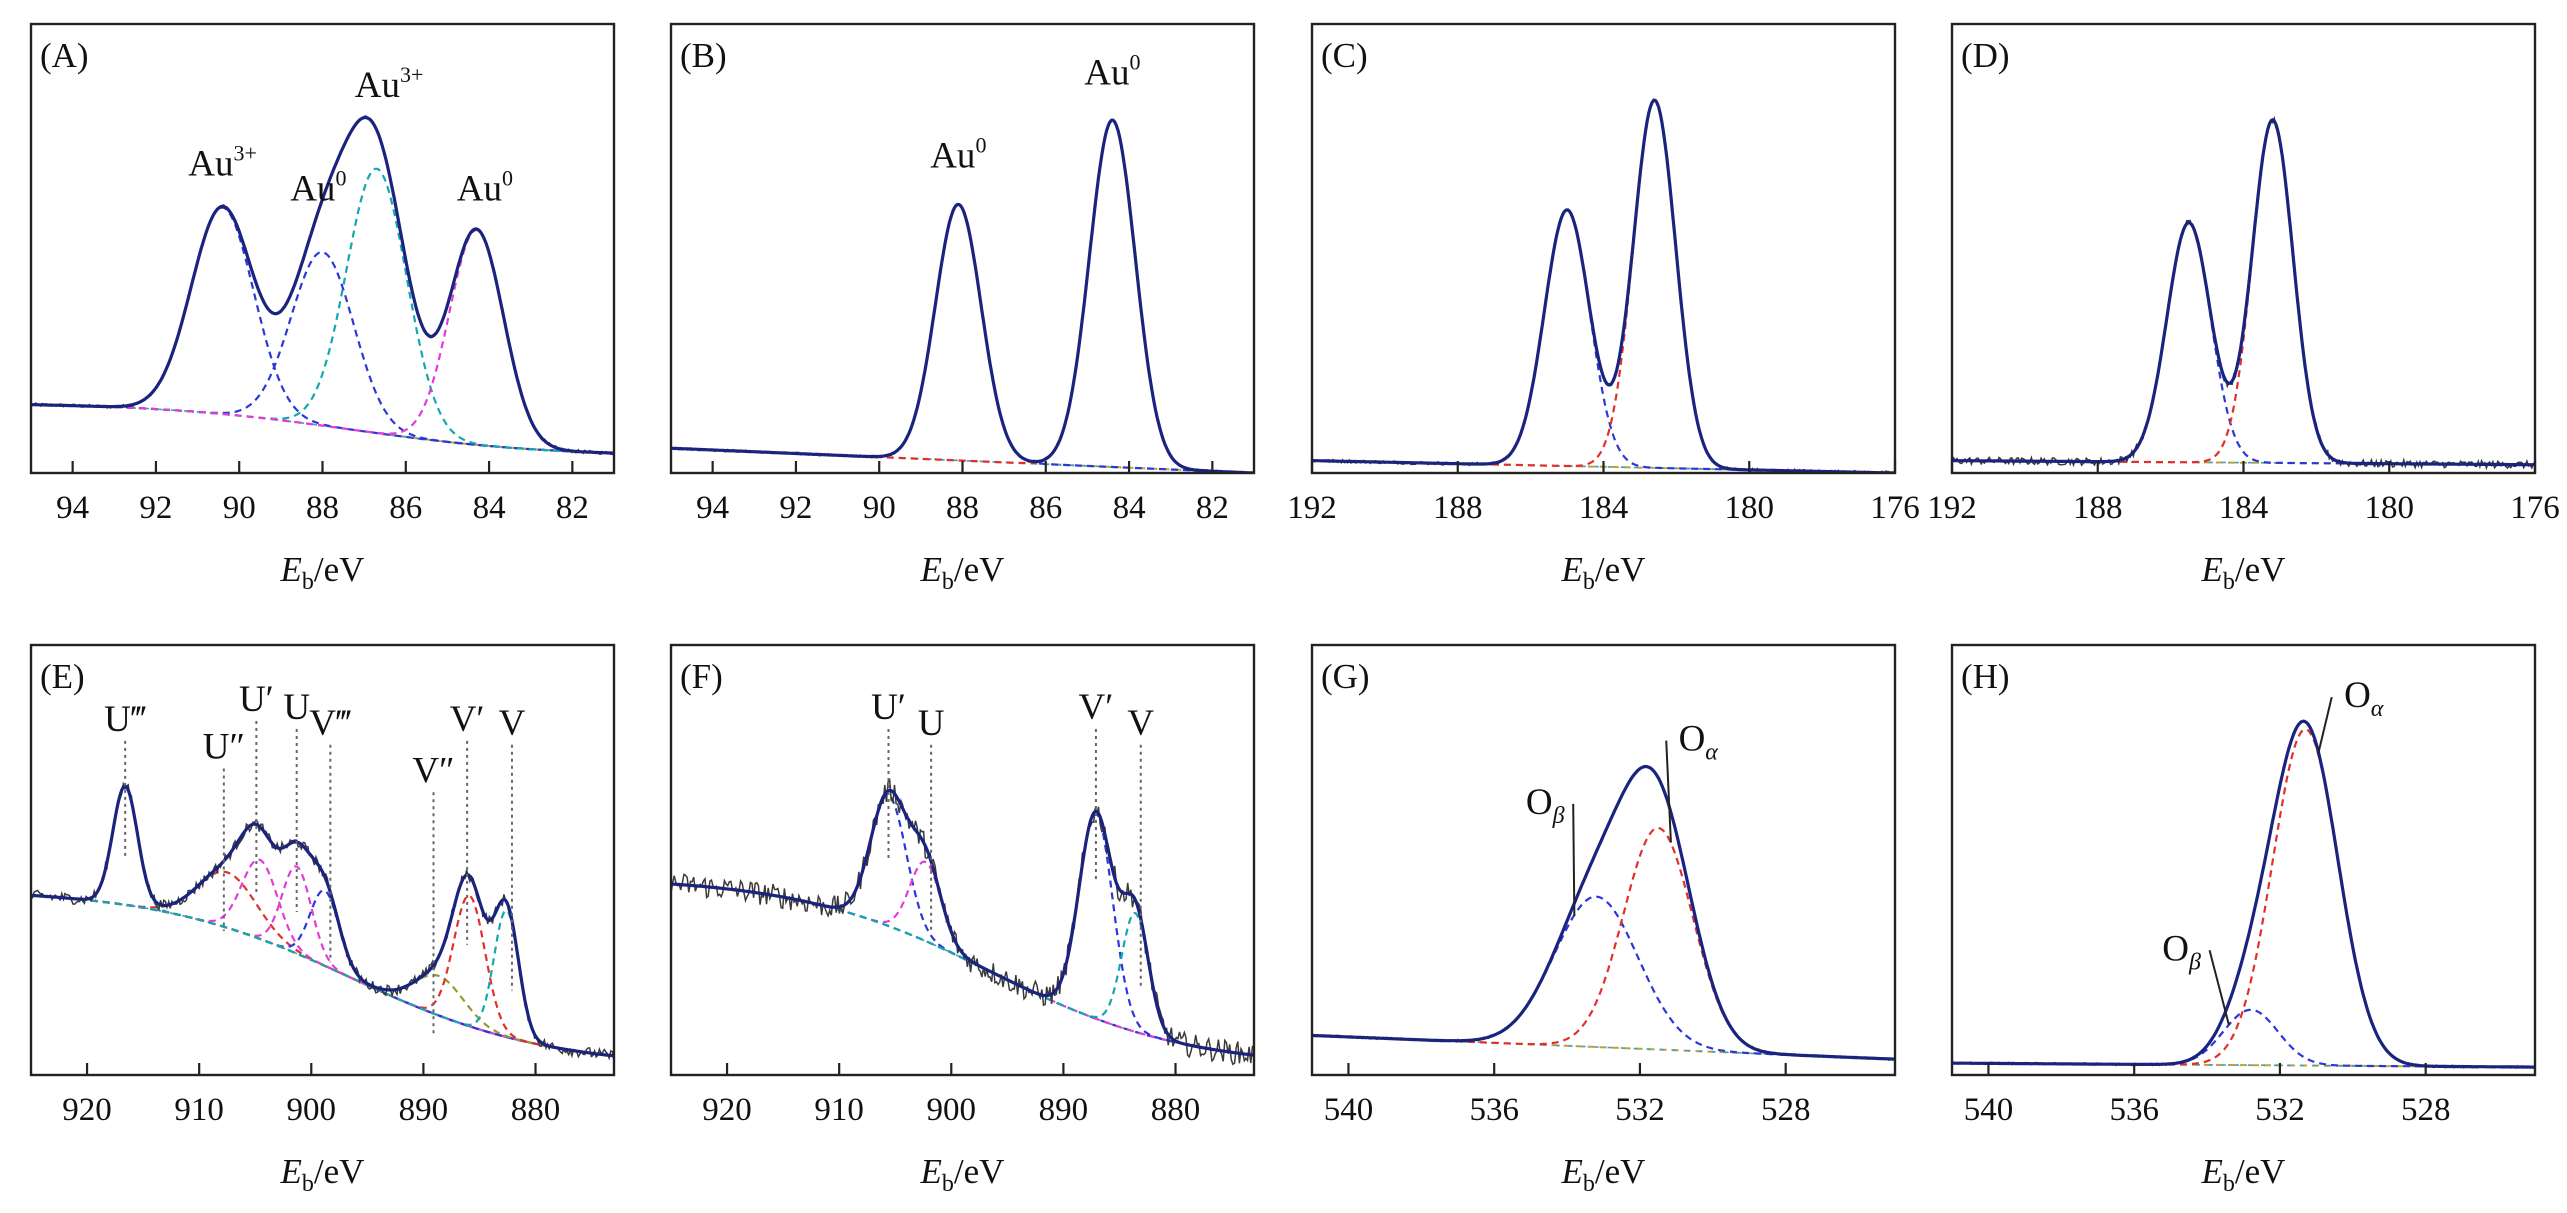 The height and width of the screenshot is (1213, 2567). Describe the element at coordinates (467, 719) in the screenshot. I see `peak-label: V′` at that location.